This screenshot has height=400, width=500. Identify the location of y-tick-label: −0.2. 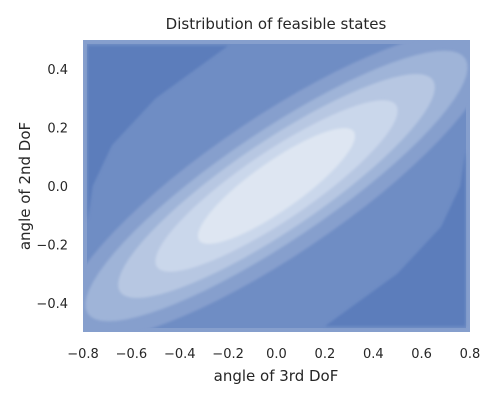
(52, 245).